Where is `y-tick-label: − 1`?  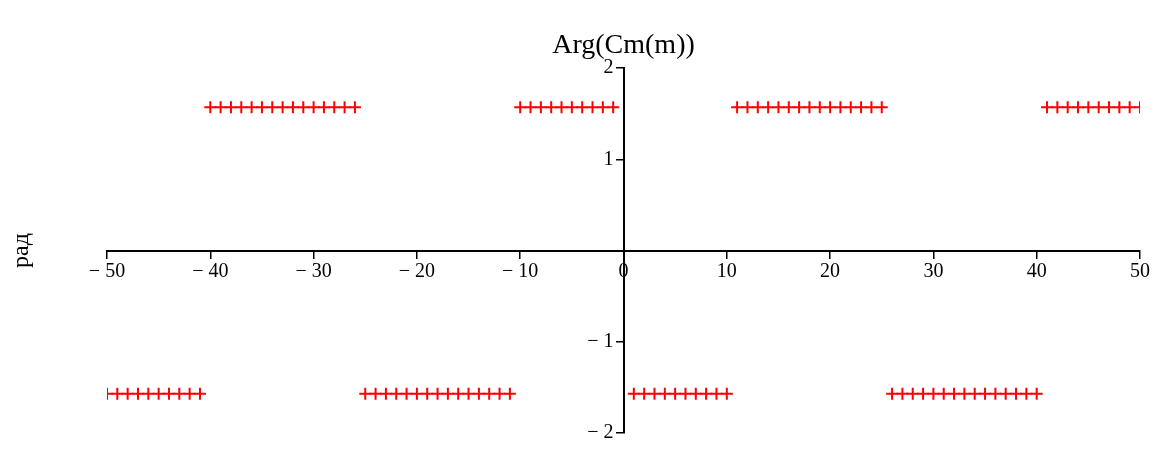 y-tick-label: − 1 is located at coordinates (600, 340).